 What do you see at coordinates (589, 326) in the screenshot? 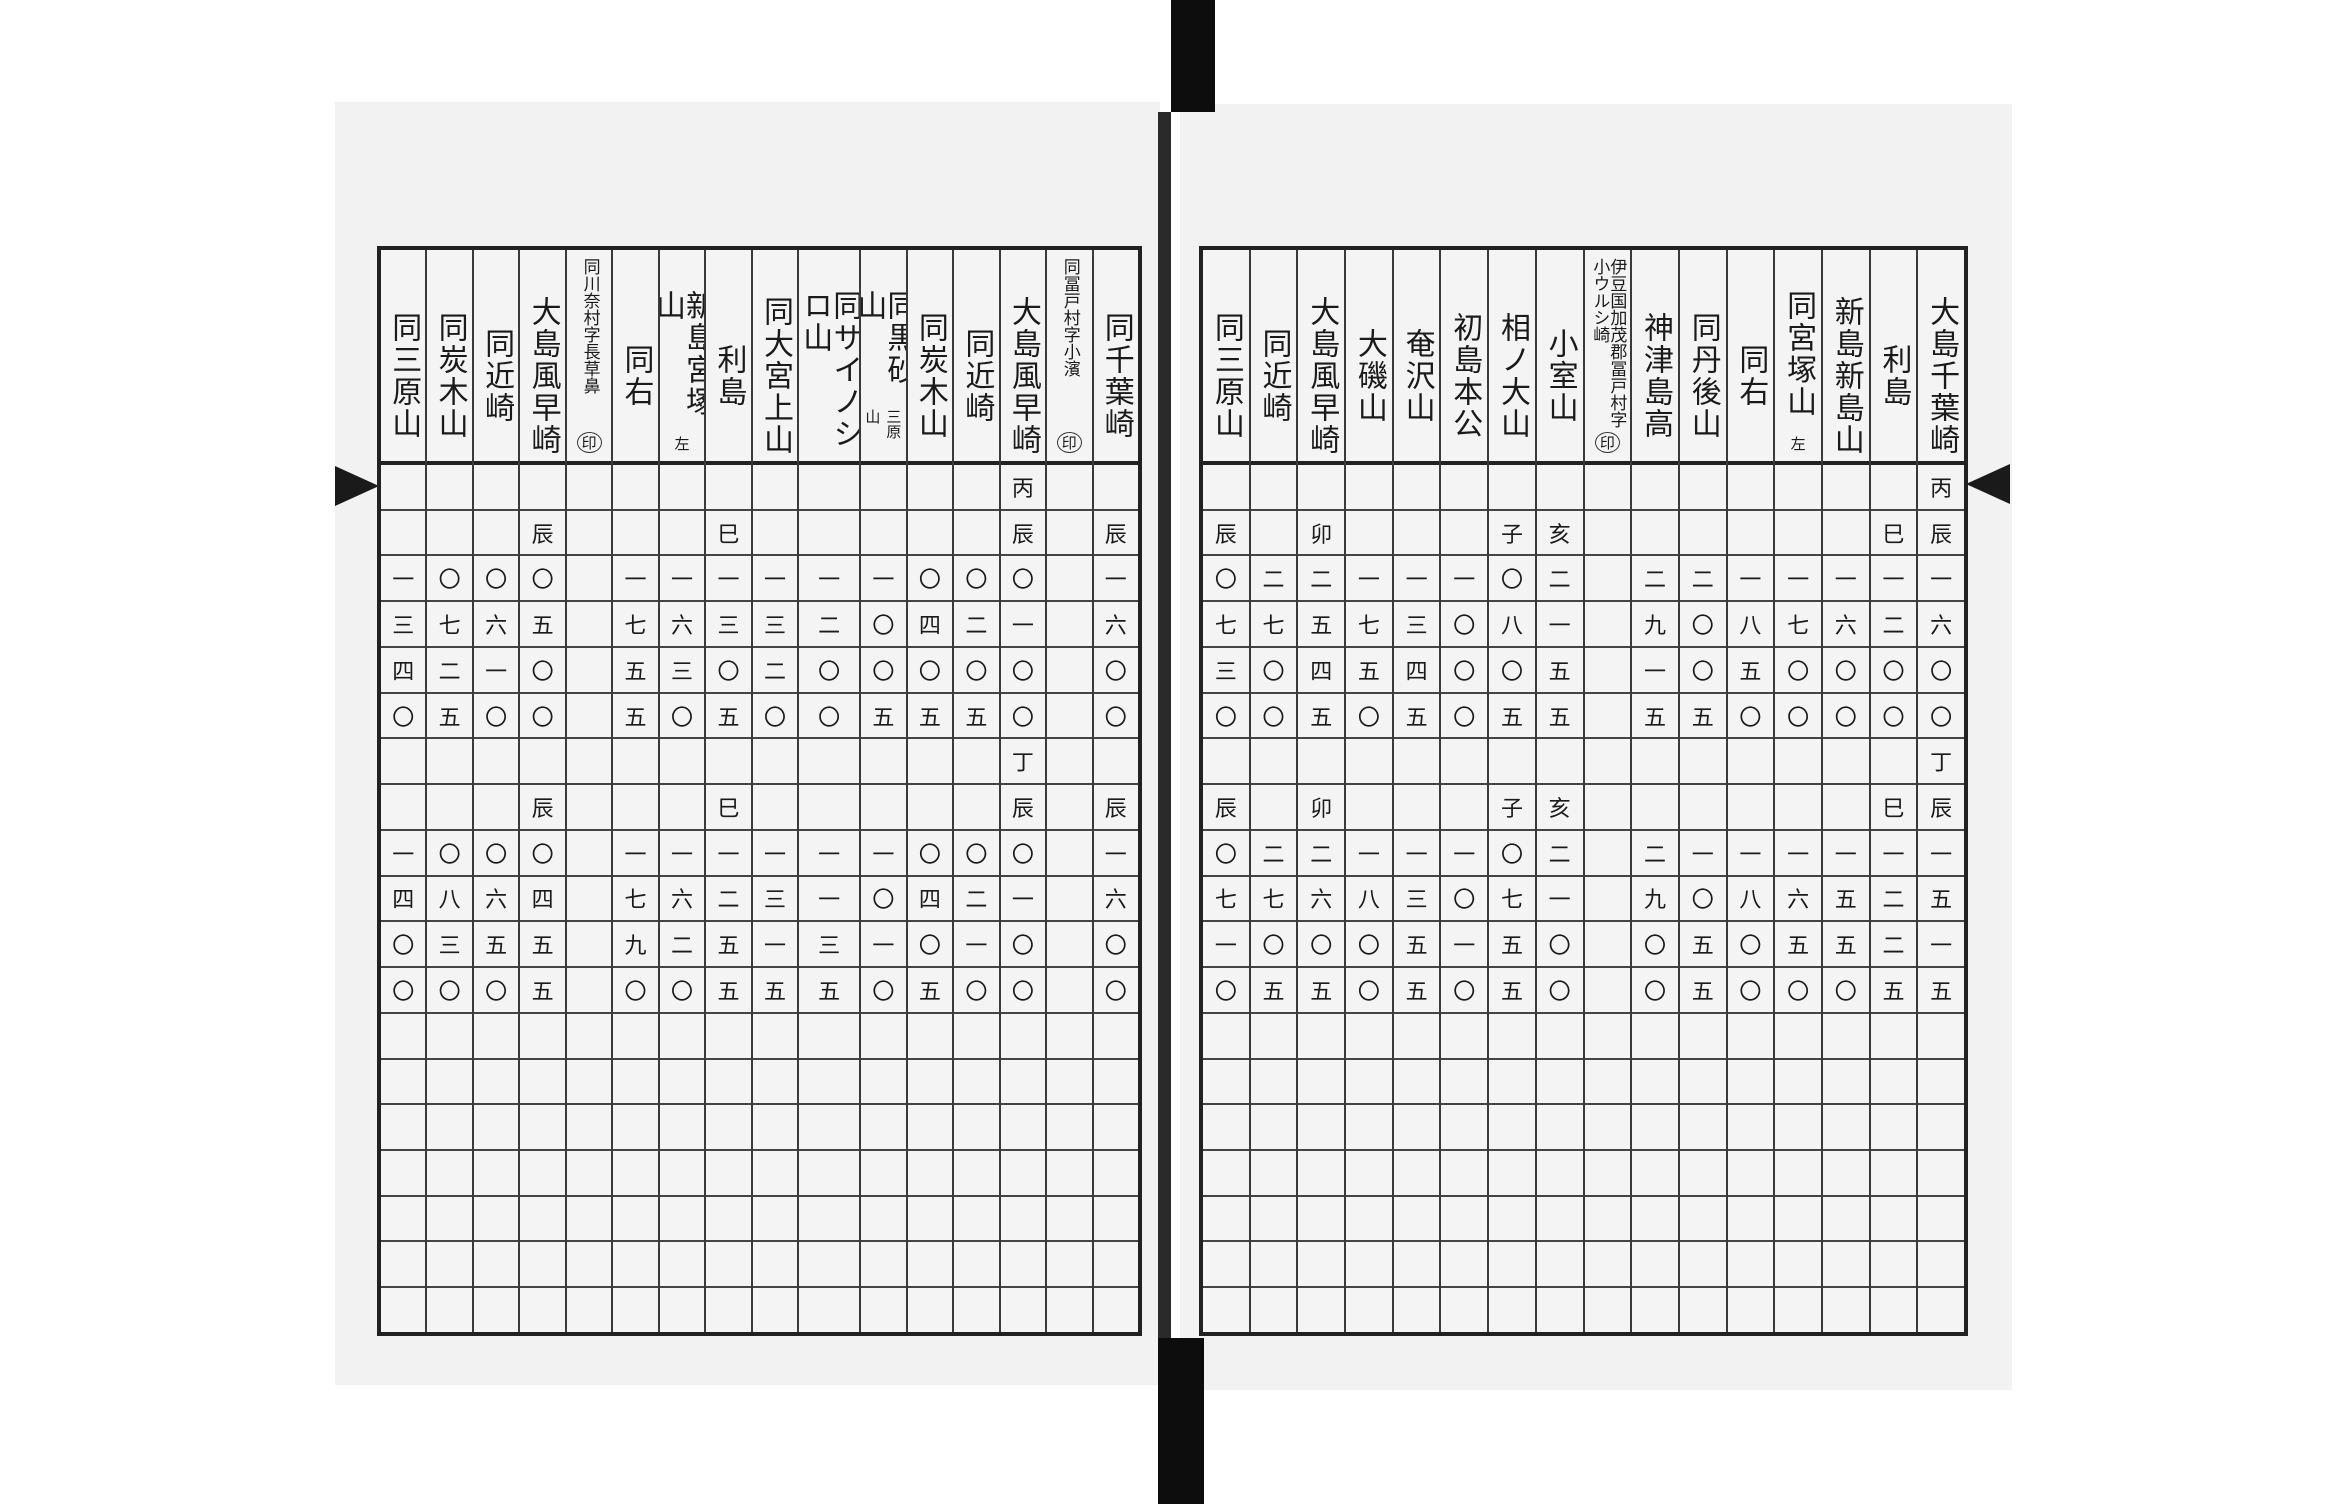
I see `location-label: 同川奈村字長草鼻` at bounding box center [589, 326].